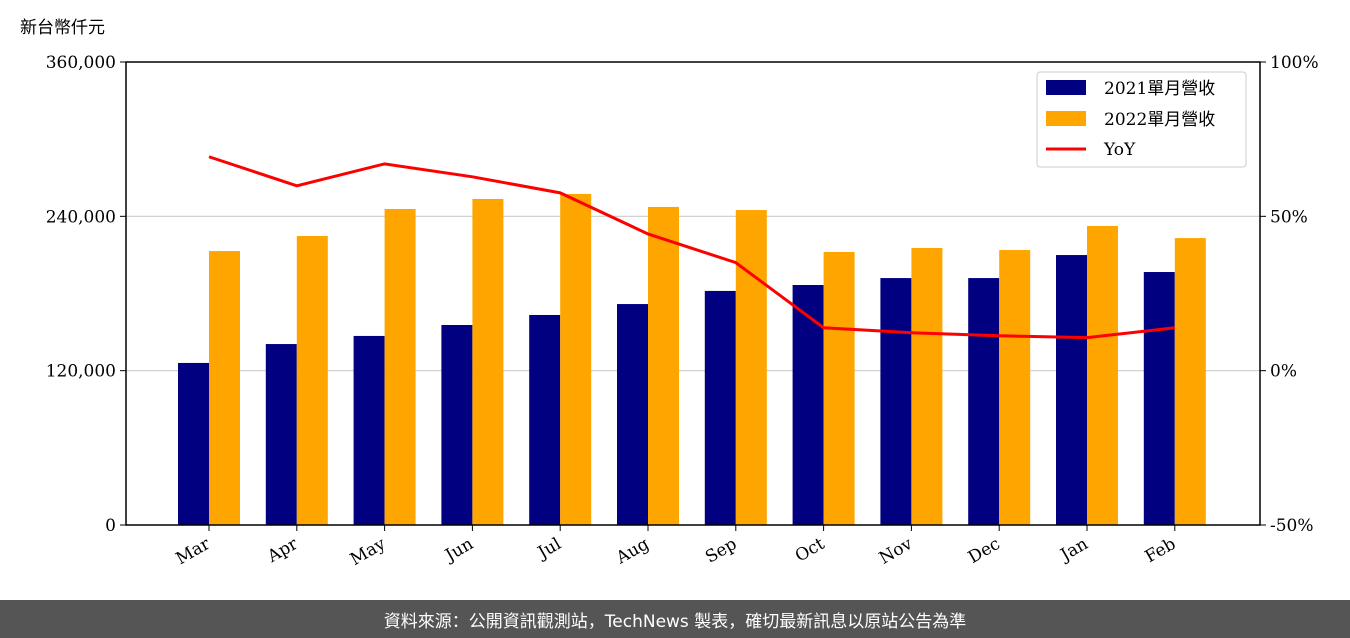  What do you see at coordinates (1161, 550) in the screenshot?
I see `x-tick-label: Feb` at bounding box center [1161, 550].